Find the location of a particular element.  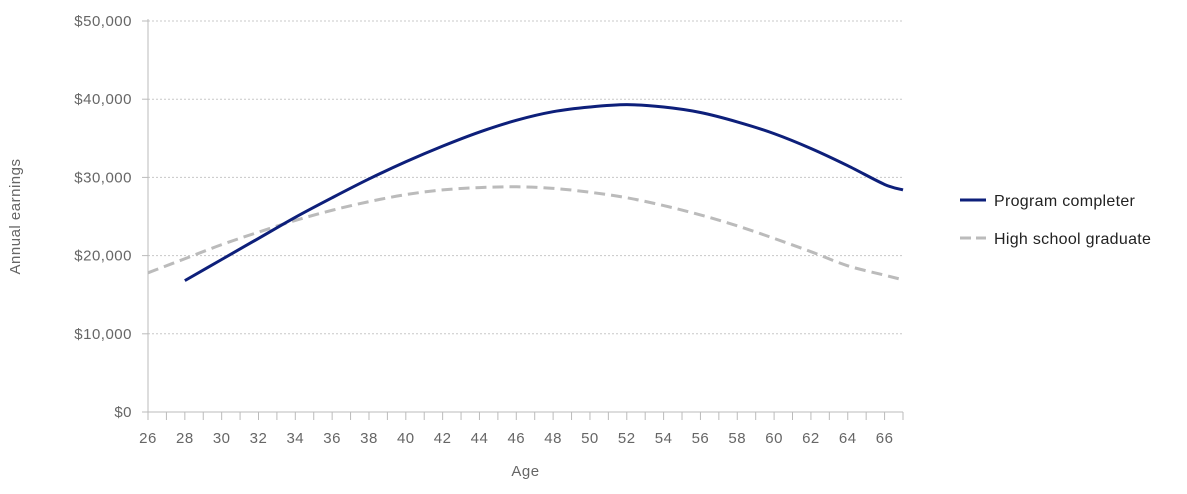

y-tick-label: $0 is located at coordinates (123, 412).